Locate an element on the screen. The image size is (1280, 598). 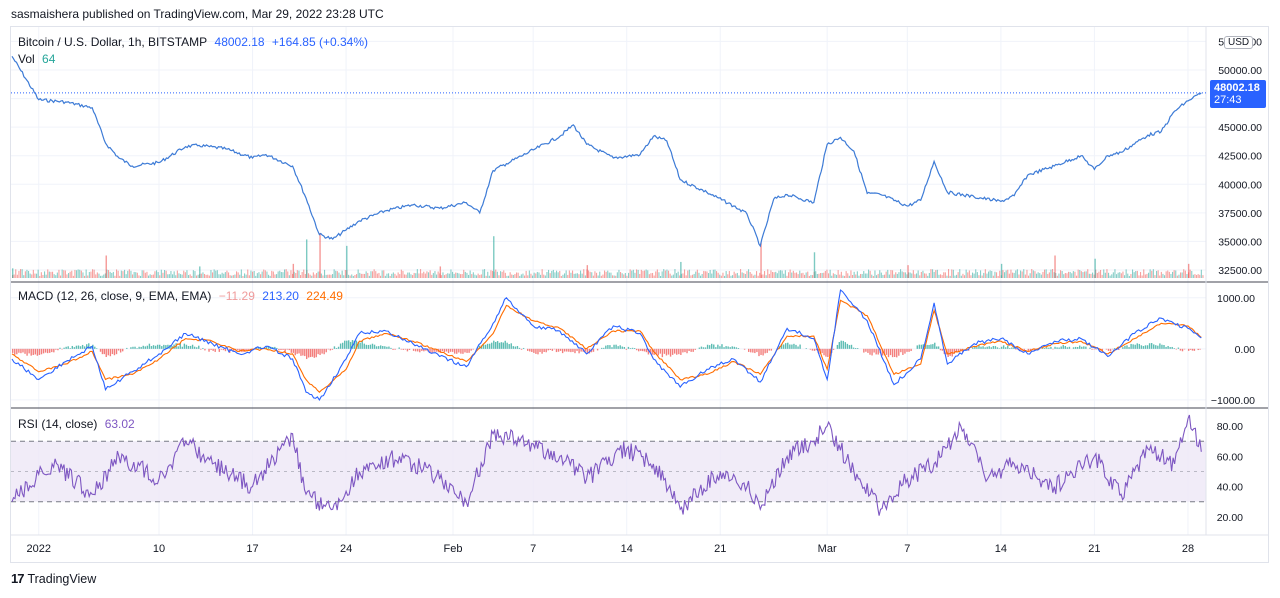
currency-badge: USD is located at coordinates (1239, 42).